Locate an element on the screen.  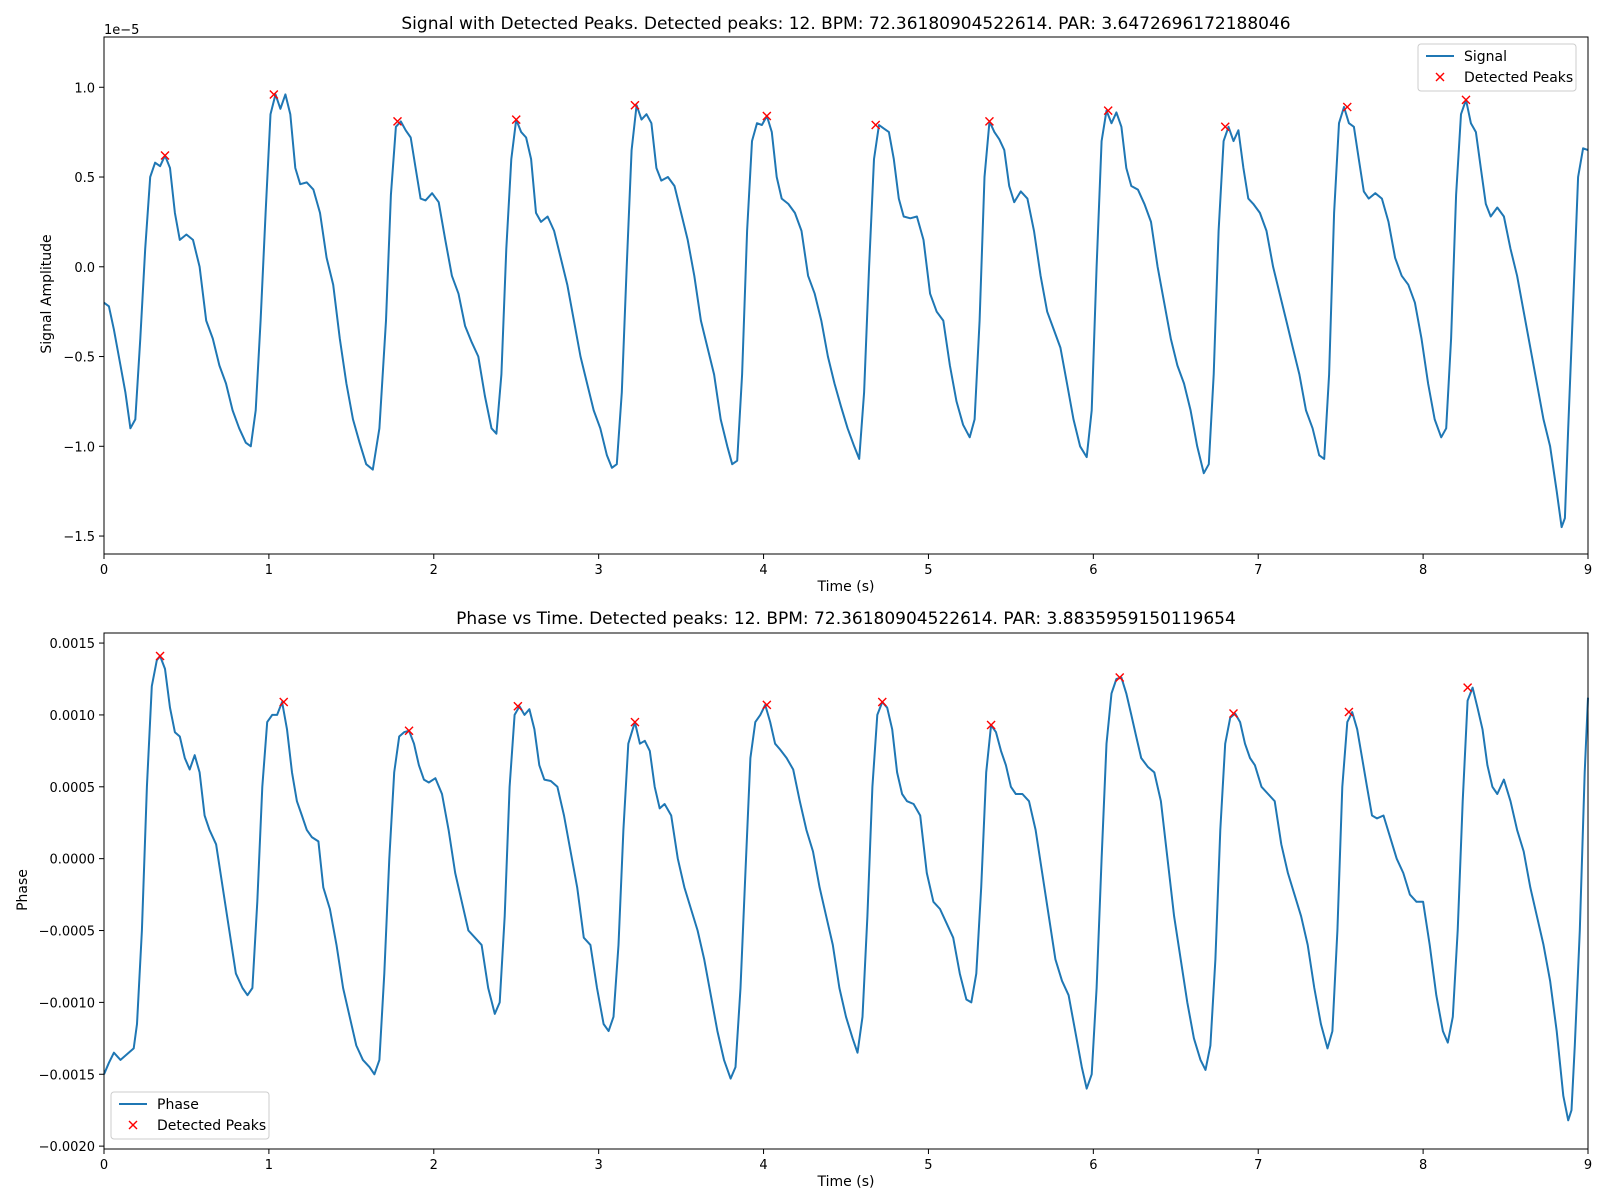
phase-x-tick-label: 8 is located at coordinates (1423, 1165).